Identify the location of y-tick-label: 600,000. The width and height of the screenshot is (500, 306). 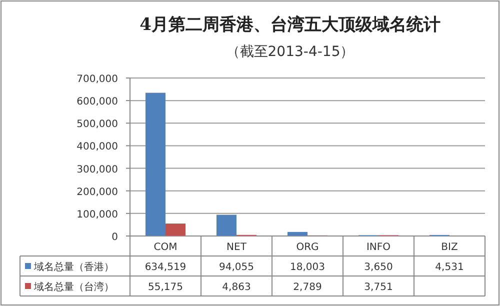
(97, 102).